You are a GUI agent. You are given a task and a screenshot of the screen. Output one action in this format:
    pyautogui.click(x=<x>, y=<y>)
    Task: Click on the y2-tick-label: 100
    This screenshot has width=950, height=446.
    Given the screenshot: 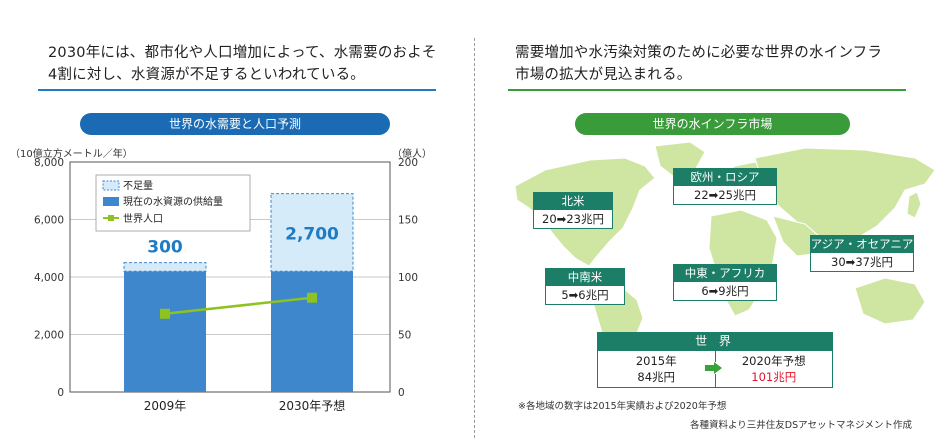 What is the action you would take?
    pyautogui.click(x=408, y=278)
    